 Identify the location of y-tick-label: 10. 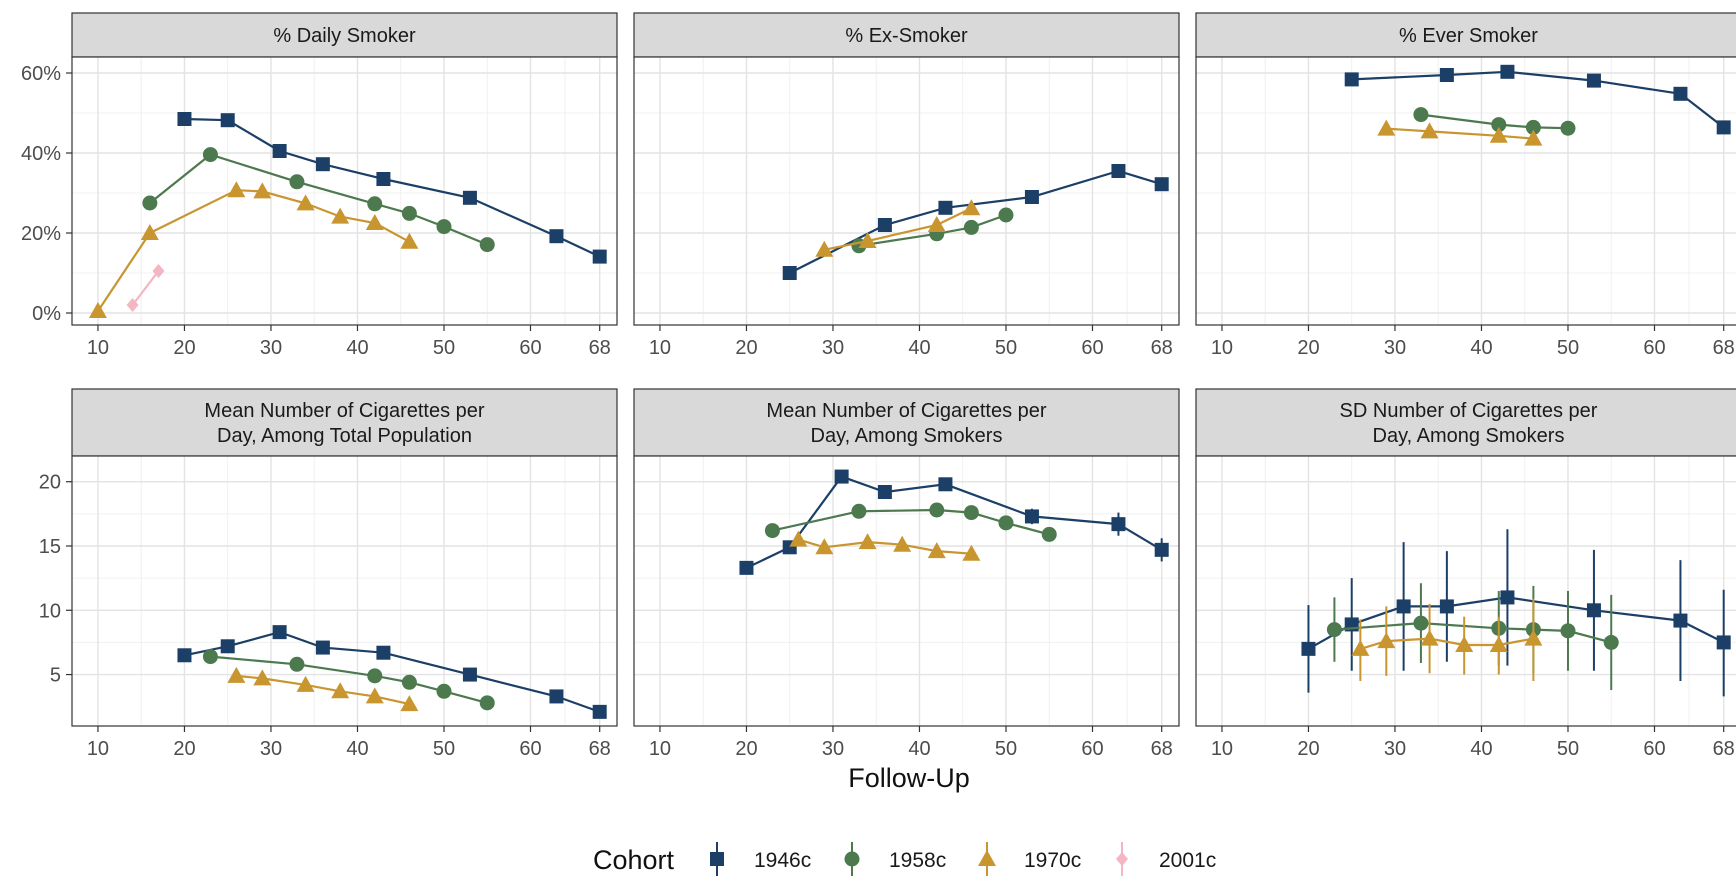
(50, 611).